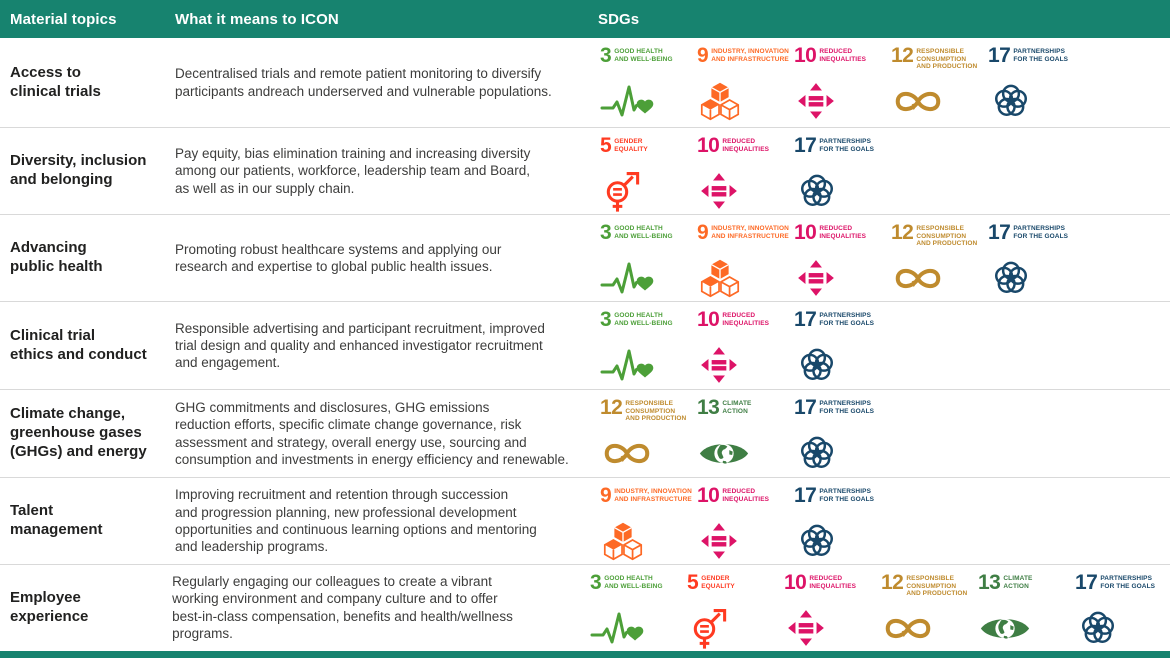 The image size is (1170, 658). I want to click on material-topic-label: Diversity, inclusion and belonging, so click(78, 170).